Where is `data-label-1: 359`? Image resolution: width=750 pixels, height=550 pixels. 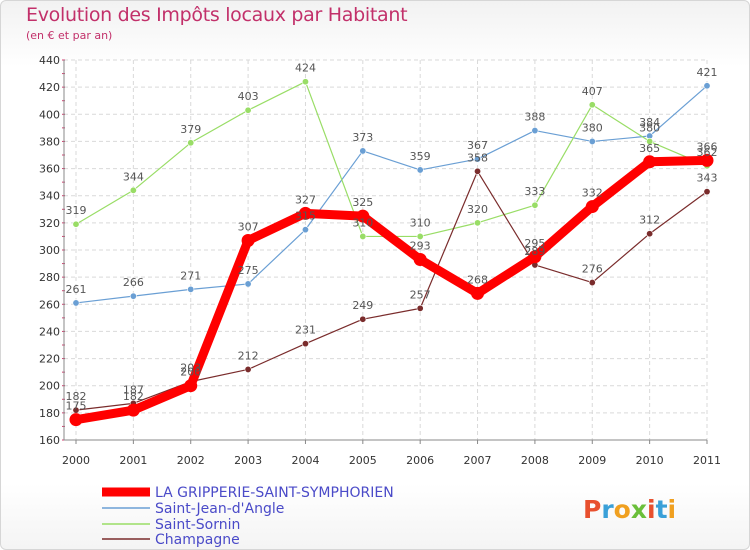
data-label-1: 359 is located at coordinates (420, 156).